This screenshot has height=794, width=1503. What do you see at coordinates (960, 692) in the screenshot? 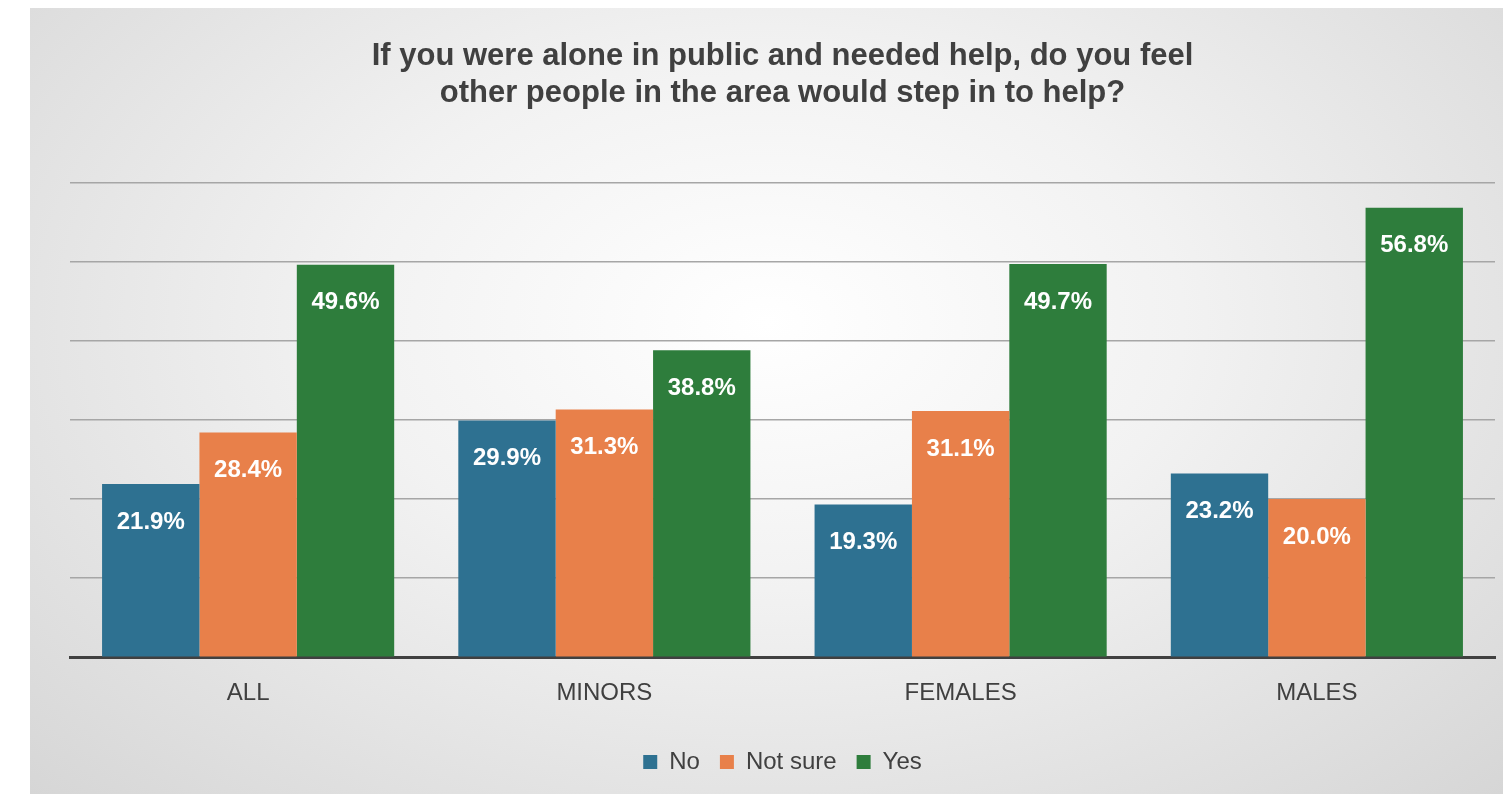
I see `x-tick-label: FEMALES` at bounding box center [960, 692].